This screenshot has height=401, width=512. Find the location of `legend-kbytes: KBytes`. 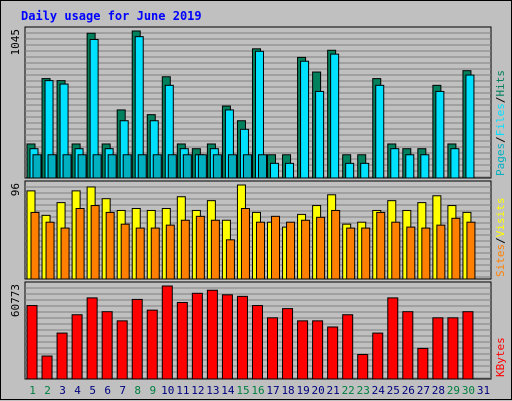

legend-kbytes: KBytes is located at coordinates (500, 357).